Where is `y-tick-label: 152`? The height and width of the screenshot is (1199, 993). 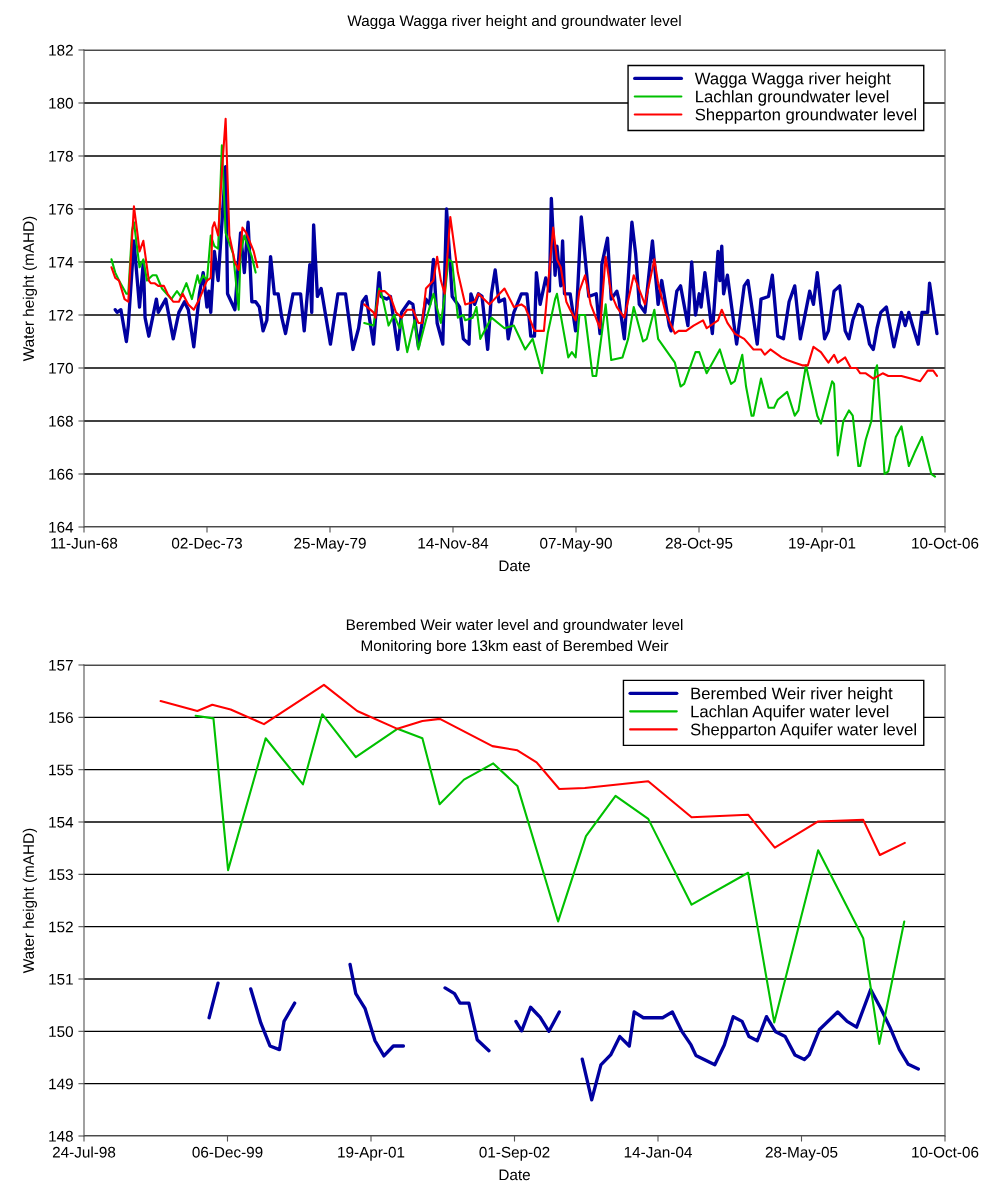 y-tick-label: 152 is located at coordinates (61, 927).